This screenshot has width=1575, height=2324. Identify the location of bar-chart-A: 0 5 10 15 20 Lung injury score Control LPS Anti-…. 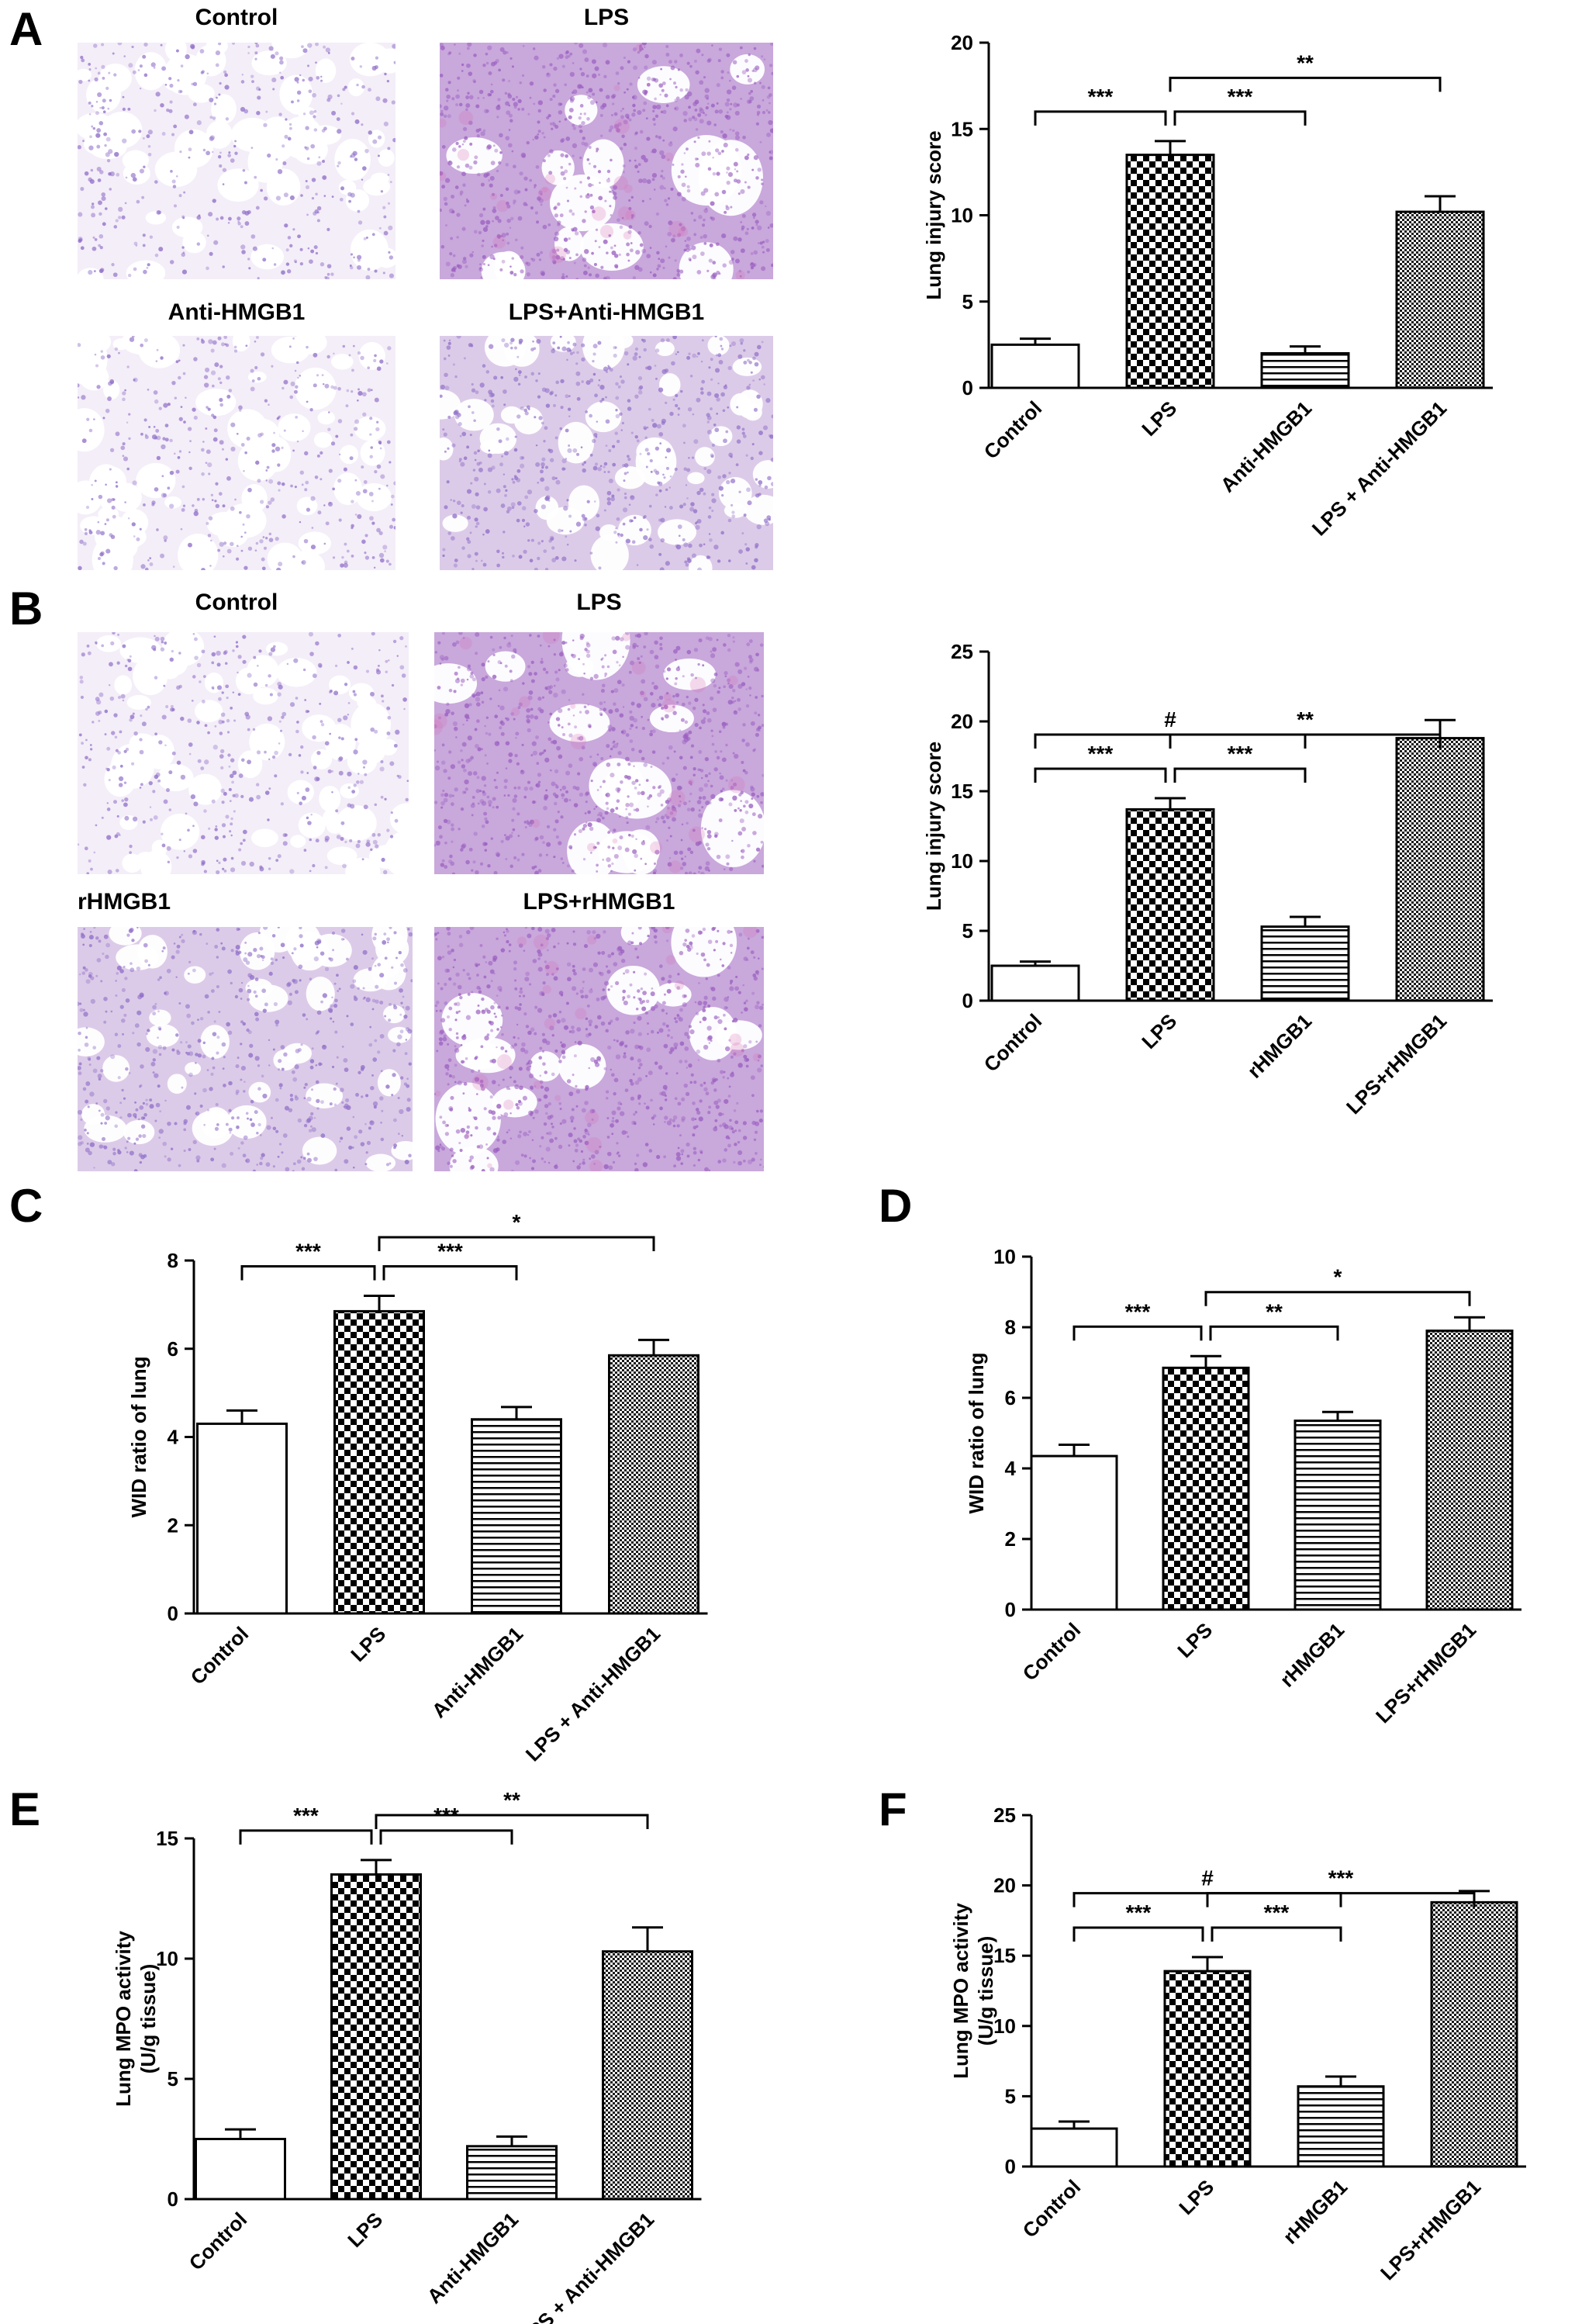
(1207, 286).